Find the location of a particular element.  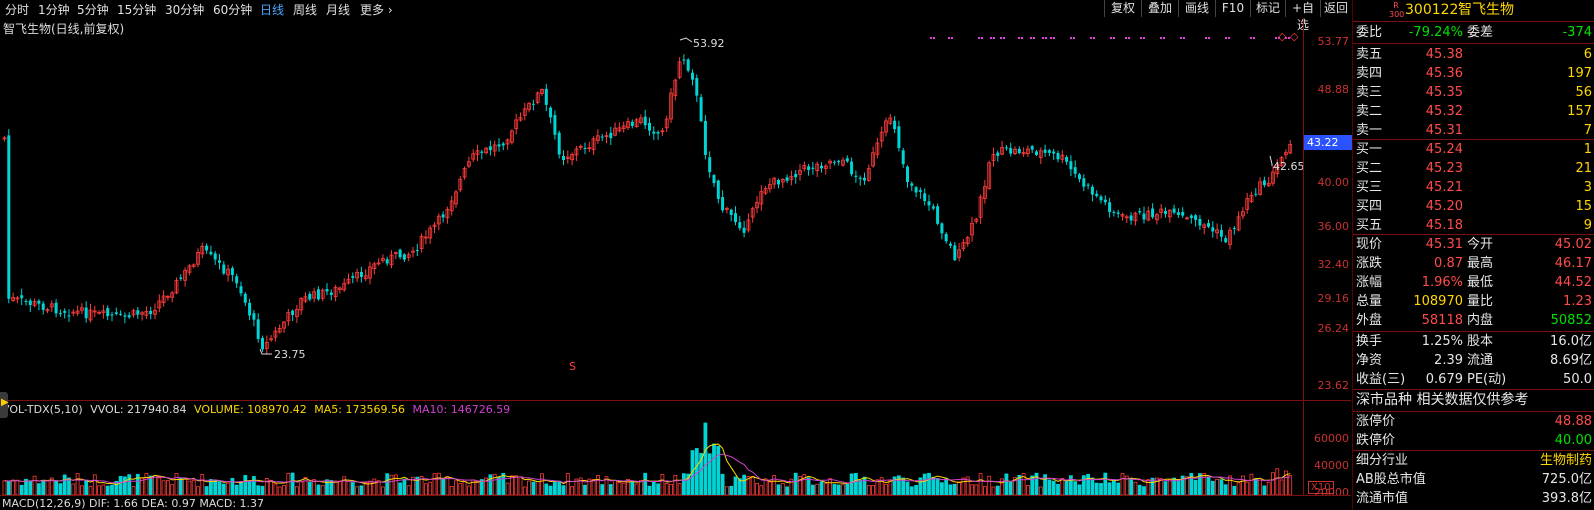

period-30min: 30分钟 is located at coordinates (185, 10).